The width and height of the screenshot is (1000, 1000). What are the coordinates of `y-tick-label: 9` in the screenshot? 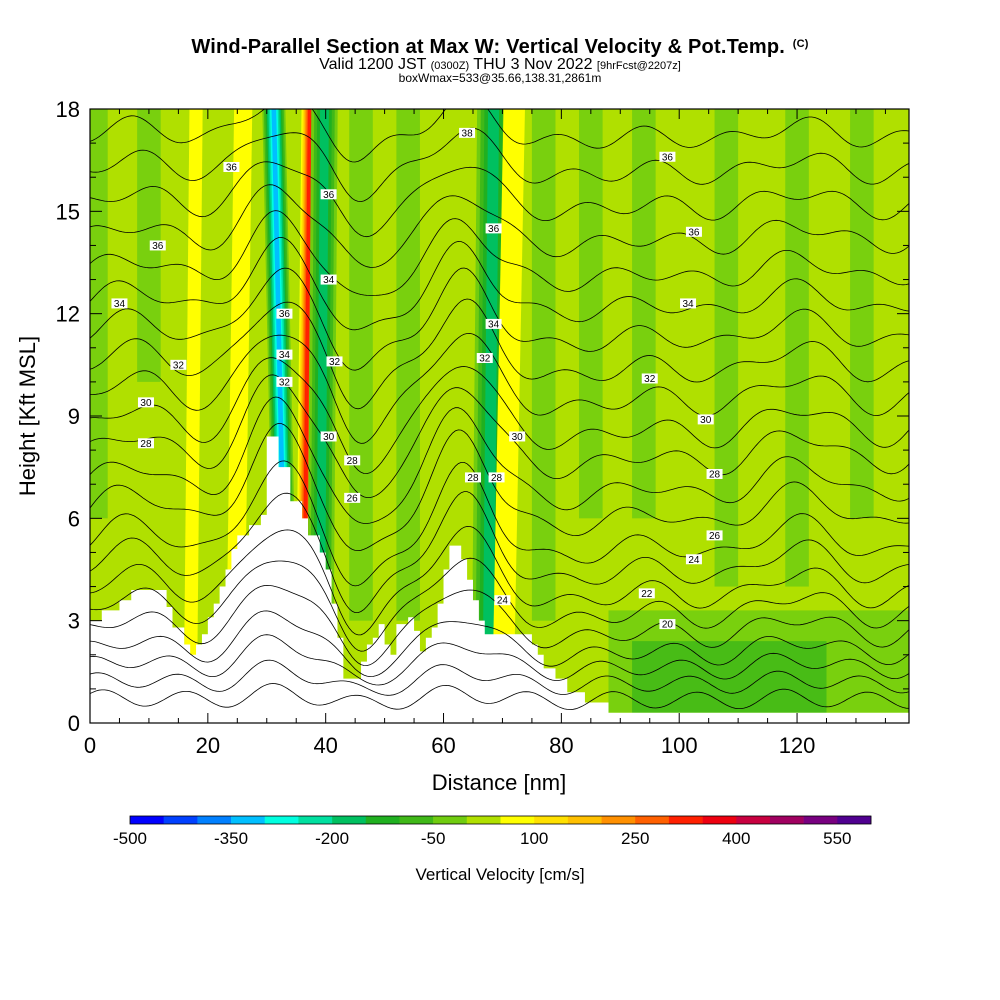 It's located at (74, 416).